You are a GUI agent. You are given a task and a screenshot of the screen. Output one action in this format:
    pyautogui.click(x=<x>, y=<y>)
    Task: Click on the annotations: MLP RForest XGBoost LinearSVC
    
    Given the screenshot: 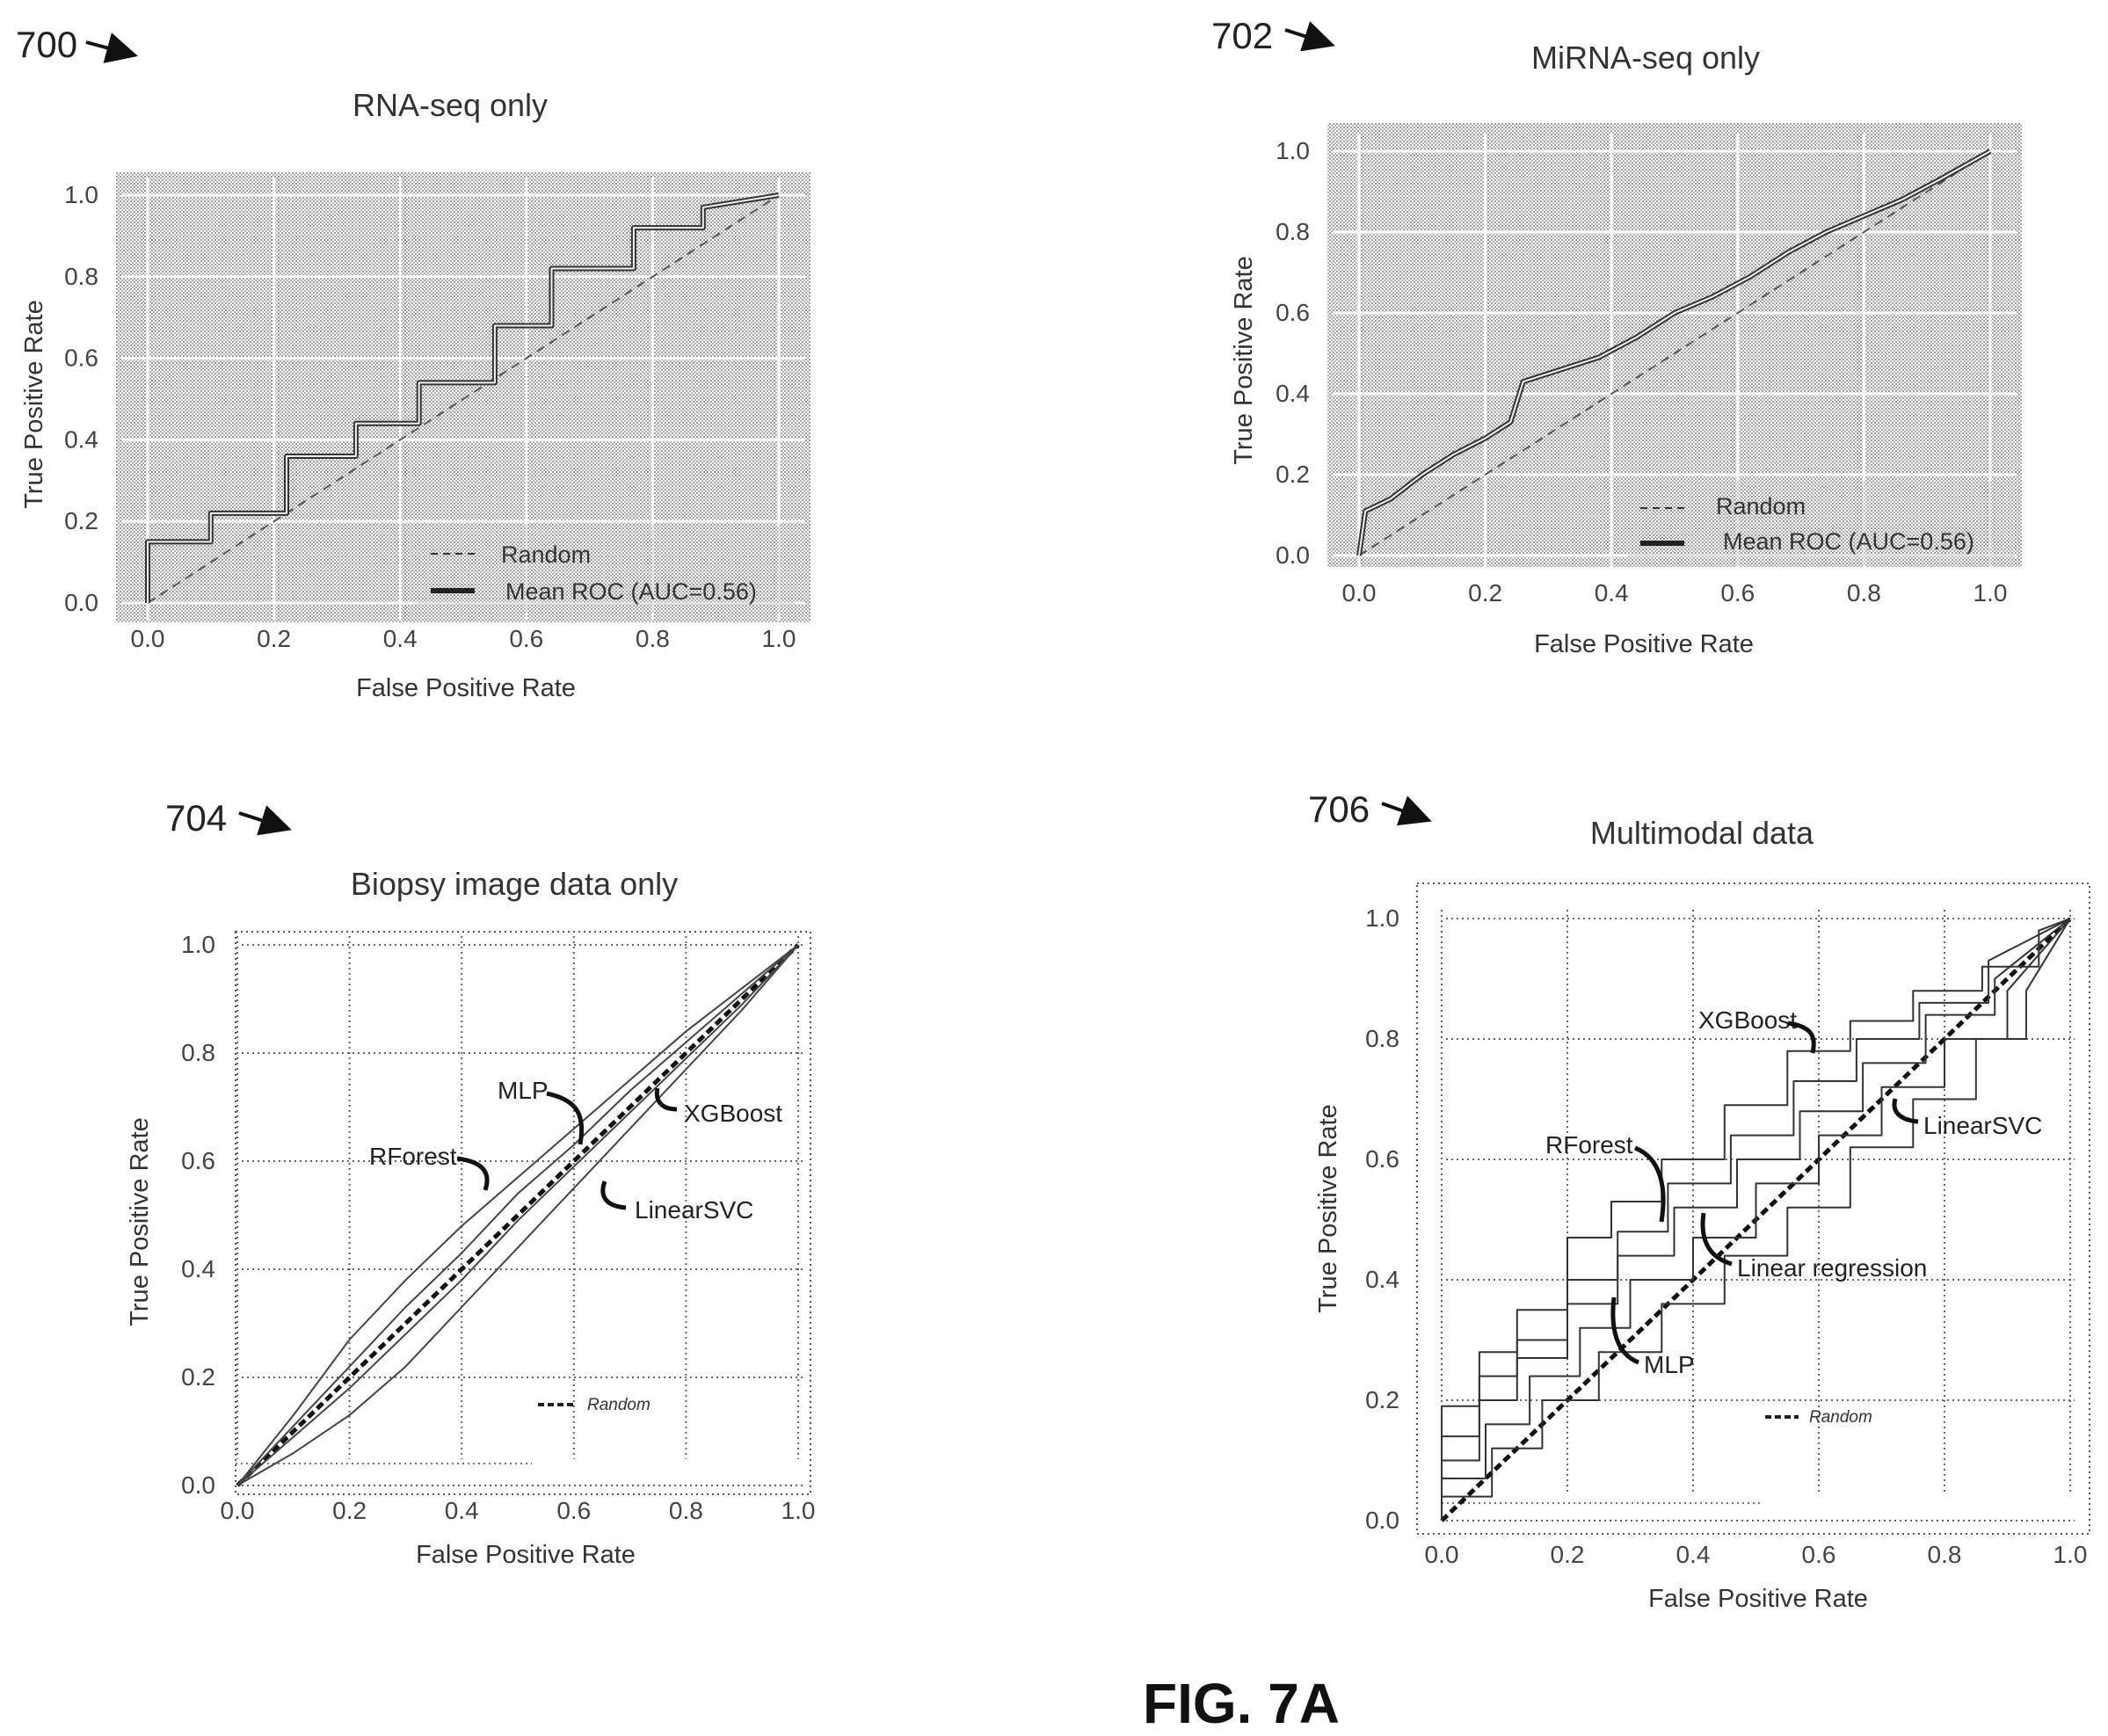 What is the action you would take?
    pyautogui.click(x=575, y=1150)
    